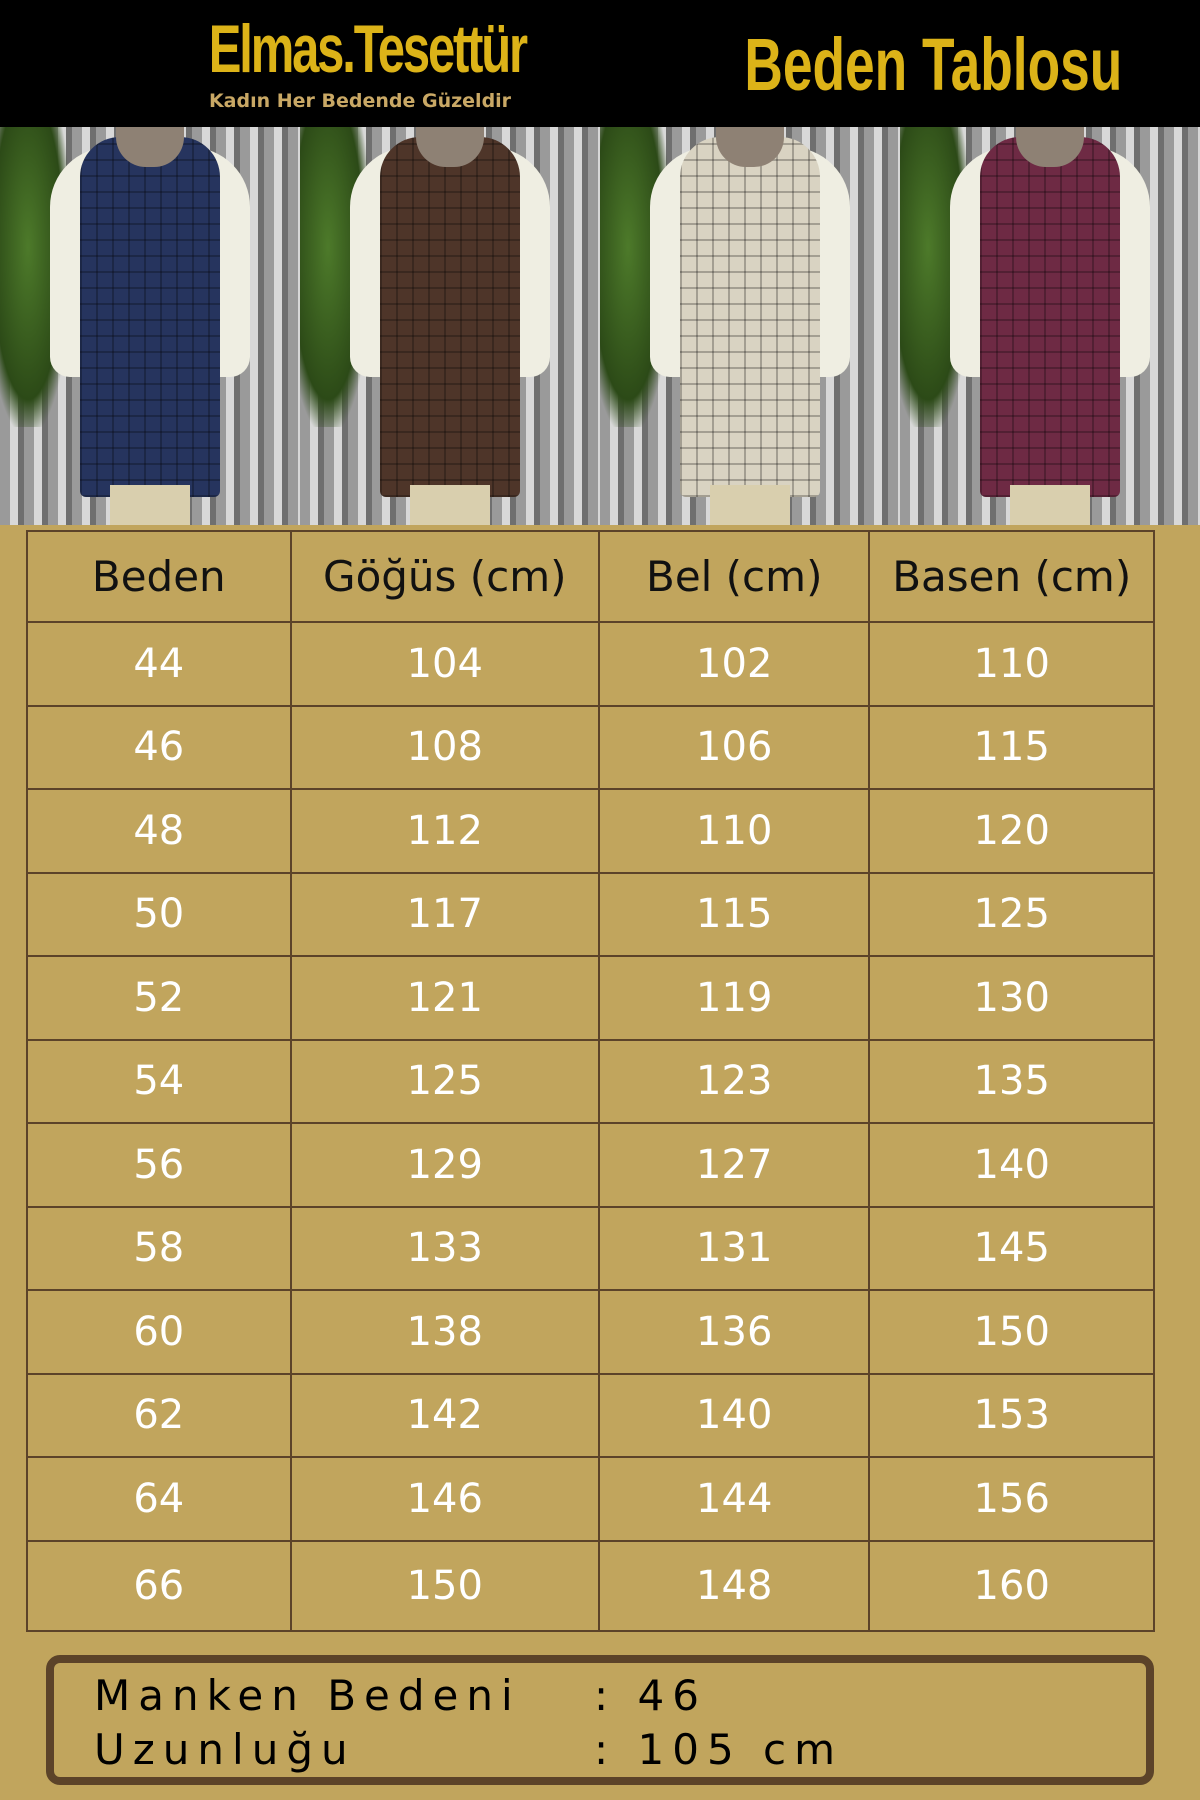 The width and height of the screenshot is (1200, 1800). What do you see at coordinates (159, 747) in the screenshot?
I see `table-cell: 46` at bounding box center [159, 747].